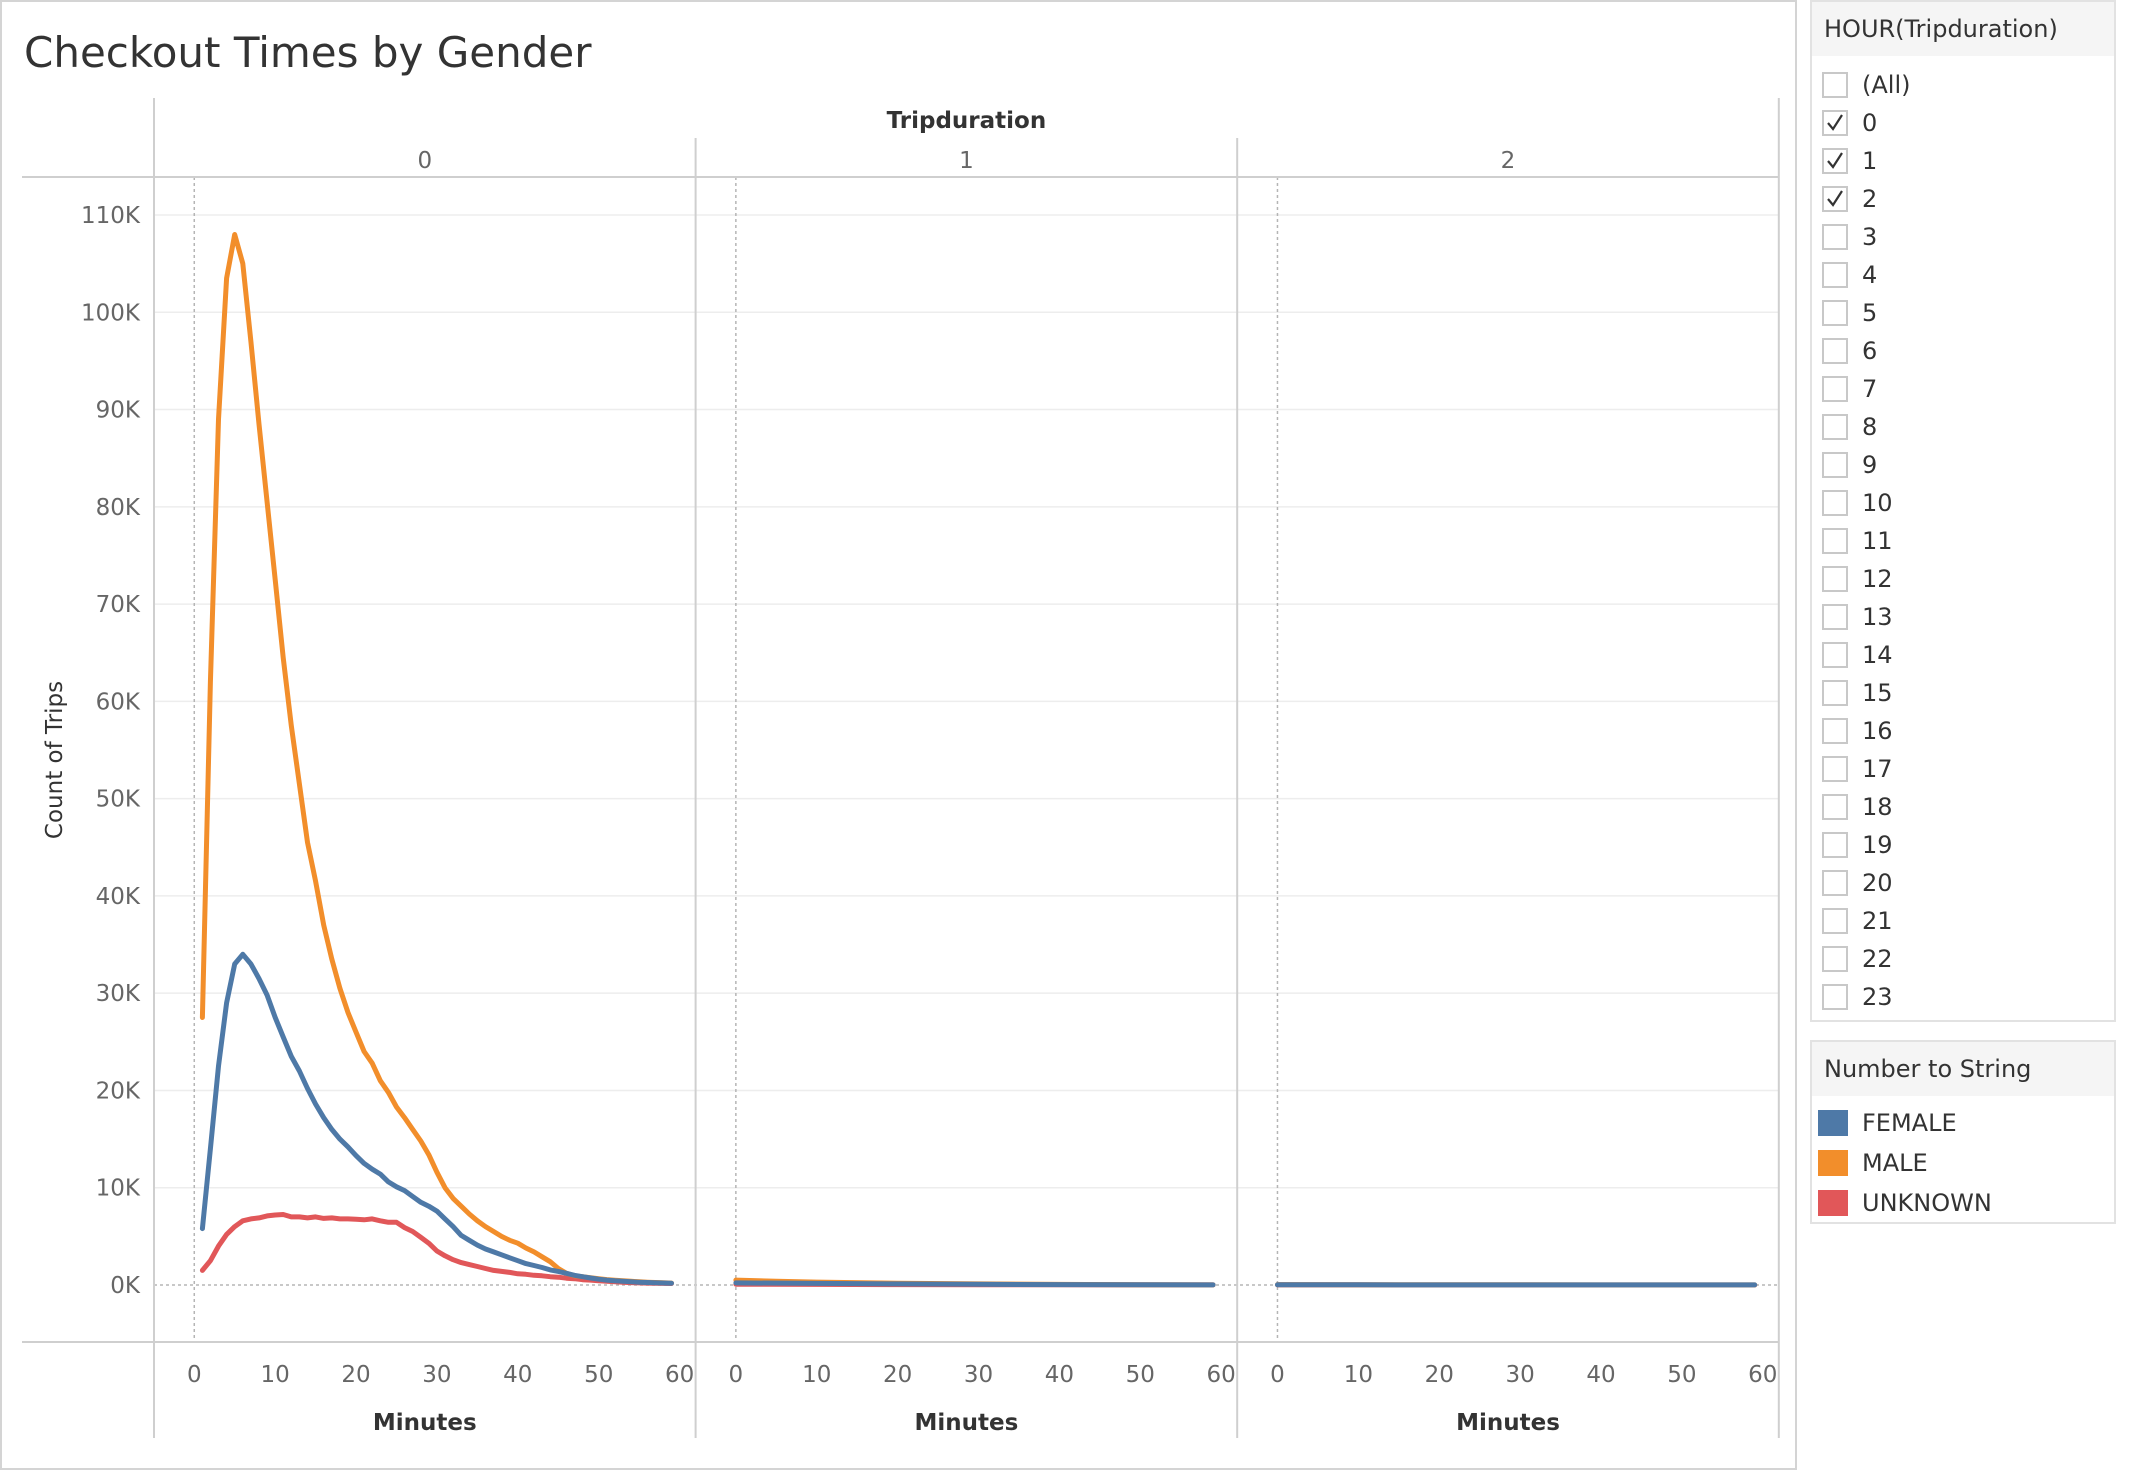 This screenshot has width=2130, height=1474. I want to click on filter-item-2: 2, so click(1849, 199).